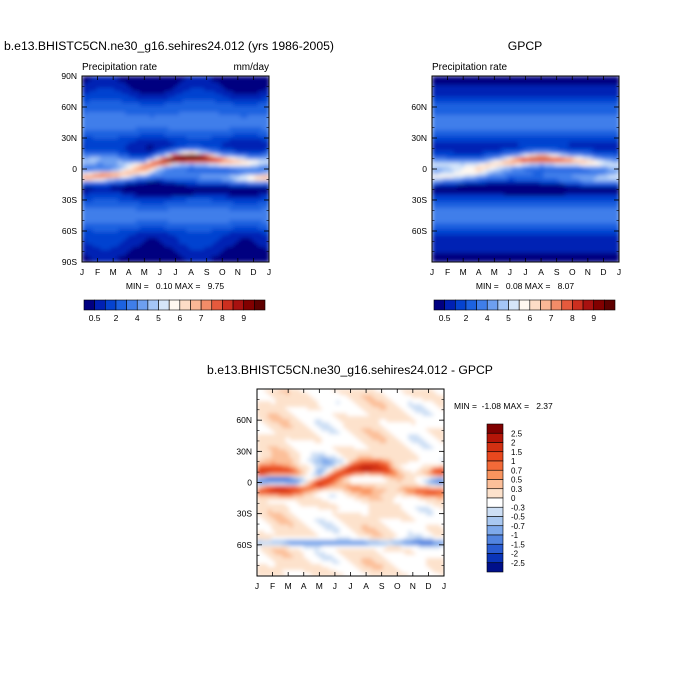 This screenshot has height=700, width=700. What do you see at coordinates (137, 318) in the screenshot?
I see `model-colorbar-label: 4` at bounding box center [137, 318].